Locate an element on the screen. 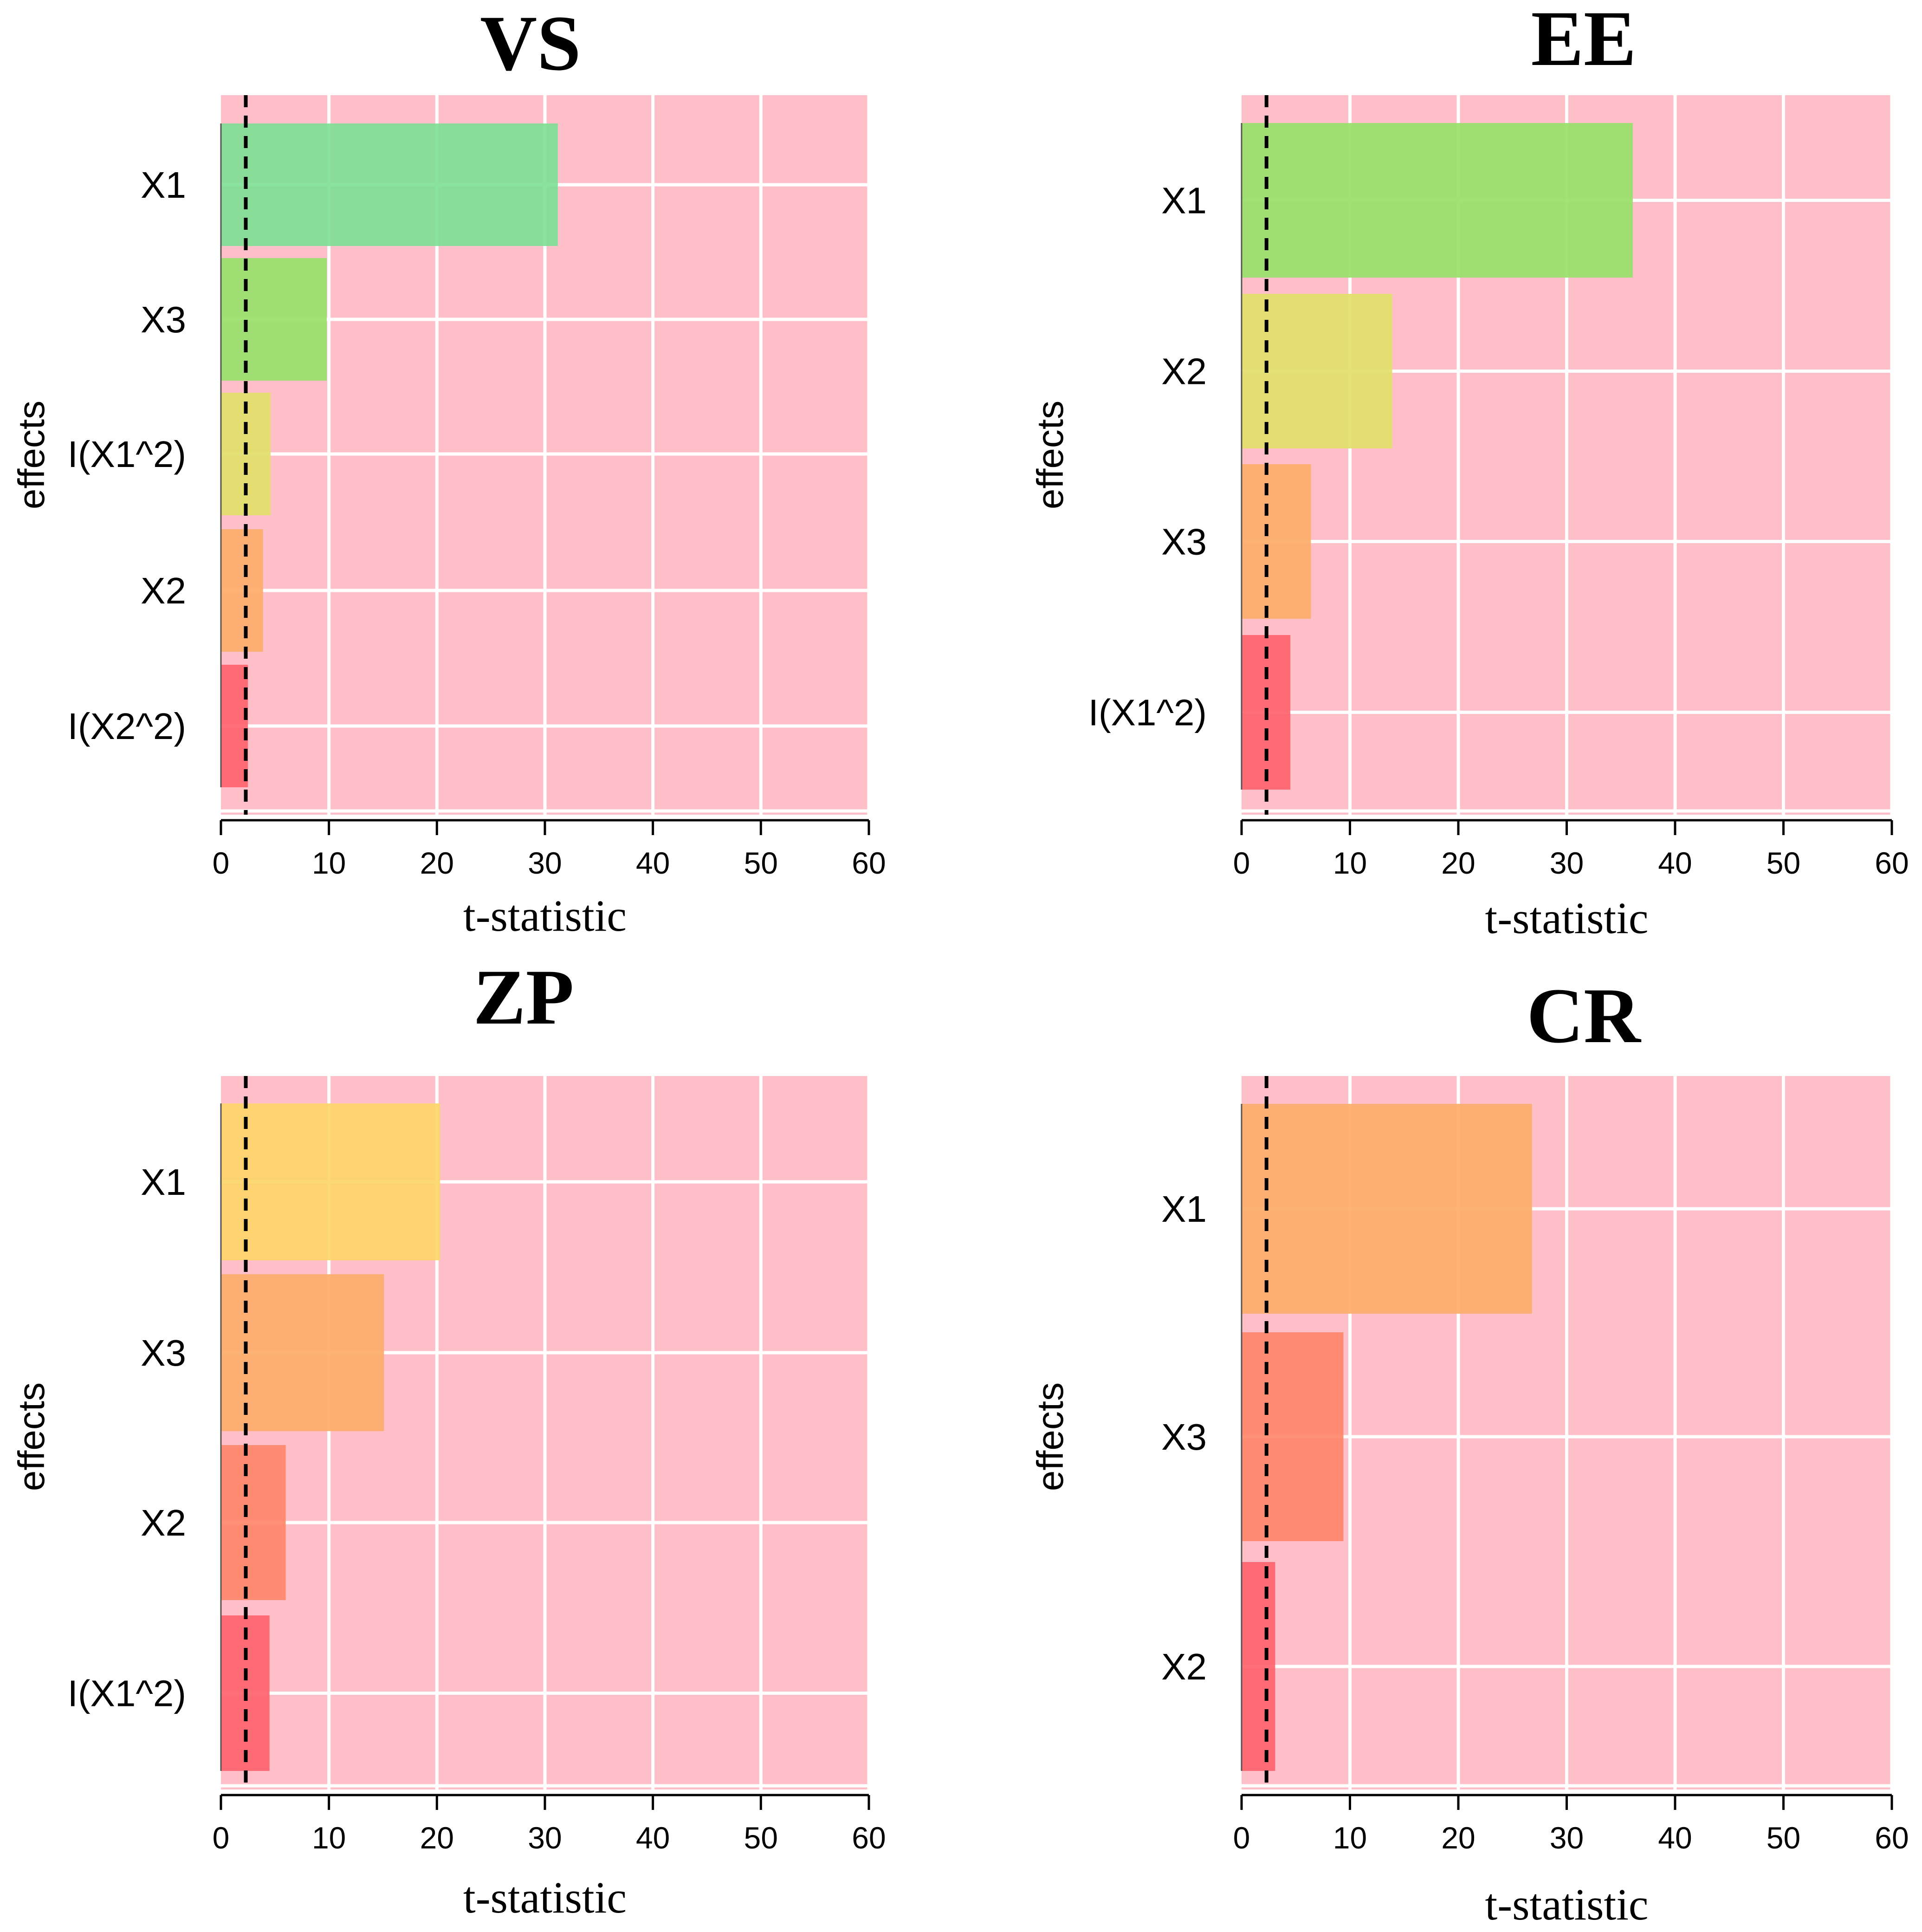 Image resolution: width=1922 pixels, height=1932 pixels. bar-i-x2-2- is located at coordinates (234, 726).